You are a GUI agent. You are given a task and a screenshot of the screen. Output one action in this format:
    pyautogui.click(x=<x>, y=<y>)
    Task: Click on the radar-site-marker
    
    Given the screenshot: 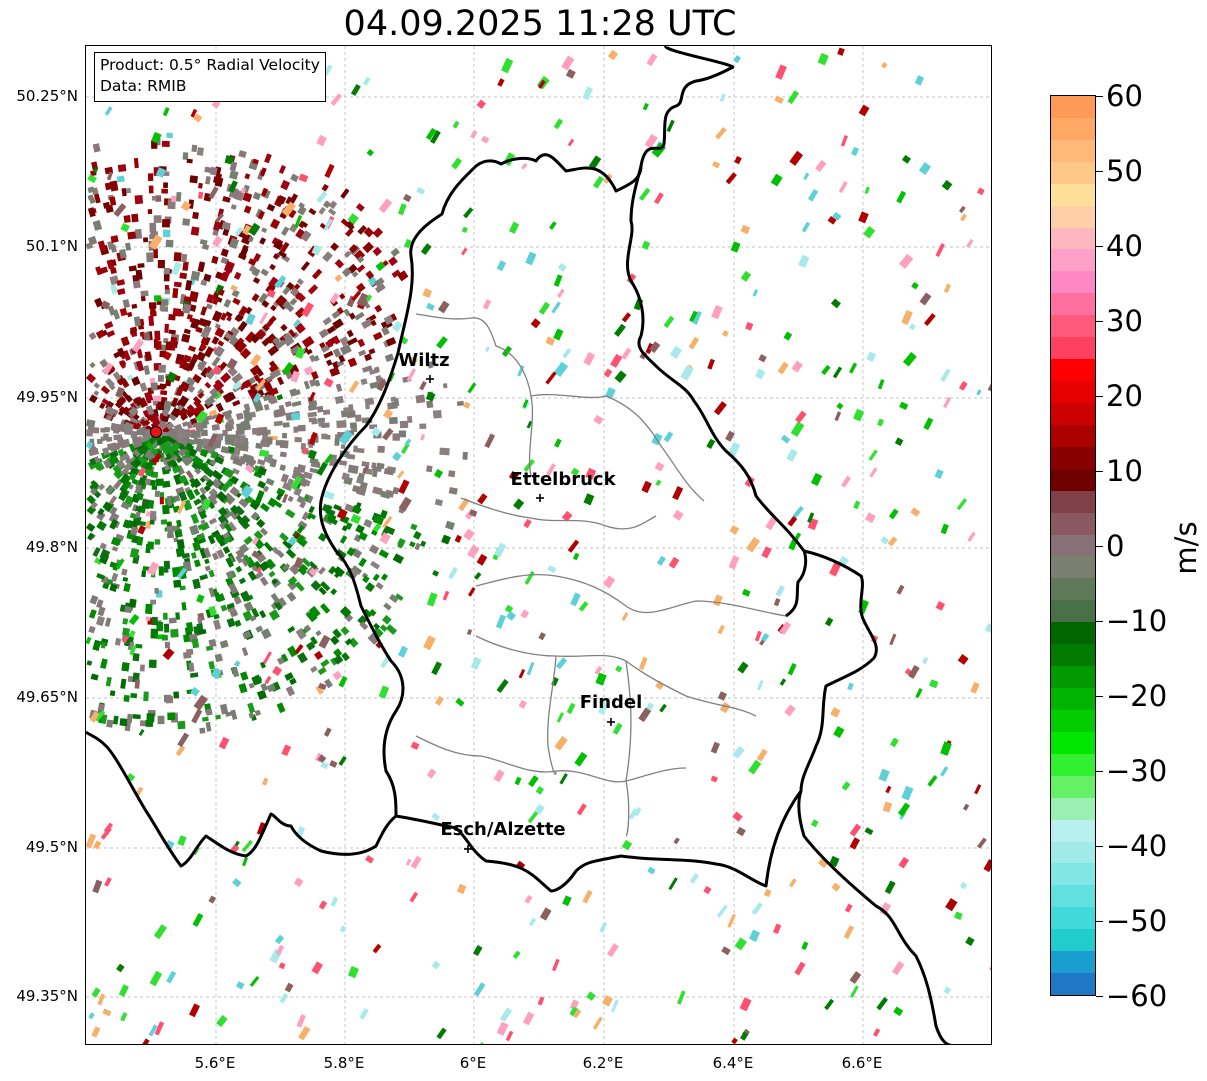 What is the action you would take?
    pyautogui.click(x=156, y=432)
    